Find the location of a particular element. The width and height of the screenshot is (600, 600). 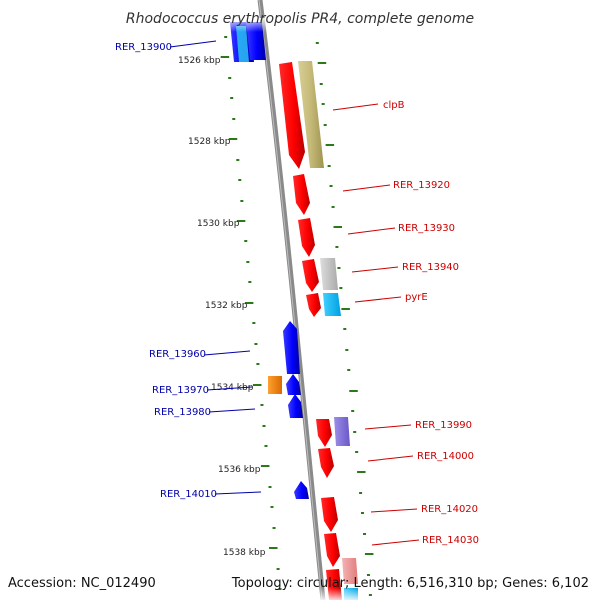

gene-label-rer-13970: RER_13970 is located at coordinates (180, 390).